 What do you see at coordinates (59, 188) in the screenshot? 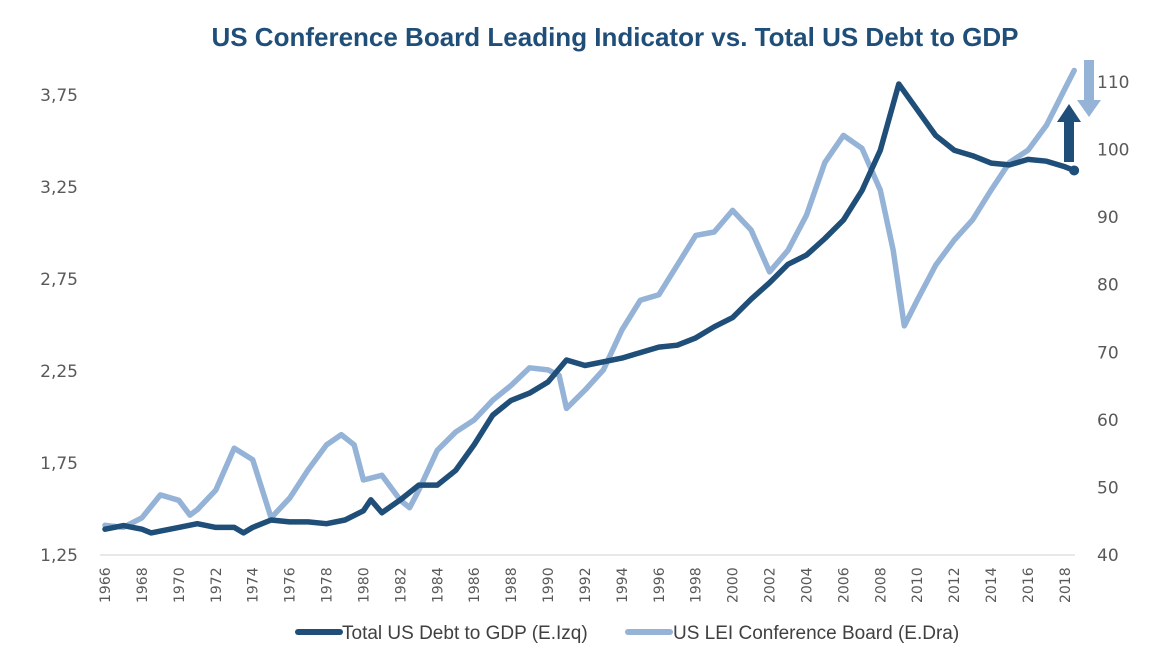
I see `left-axis-tick-label: 3,25` at bounding box center [59, 188].